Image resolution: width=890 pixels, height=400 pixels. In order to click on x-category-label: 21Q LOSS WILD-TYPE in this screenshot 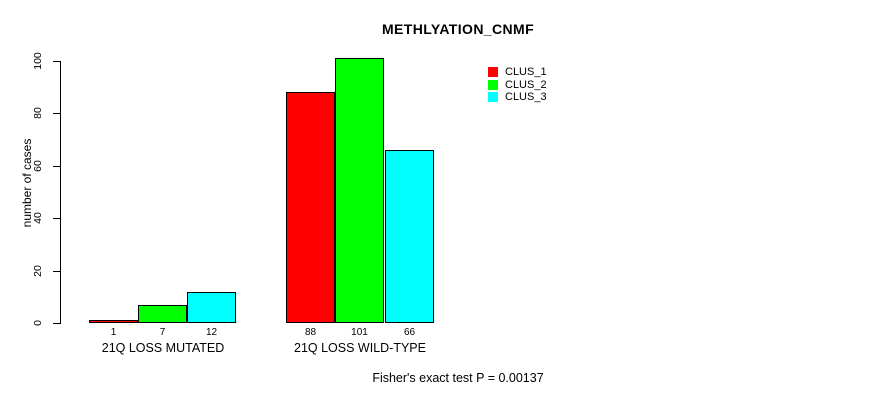, I will do `click(360, 348)`.